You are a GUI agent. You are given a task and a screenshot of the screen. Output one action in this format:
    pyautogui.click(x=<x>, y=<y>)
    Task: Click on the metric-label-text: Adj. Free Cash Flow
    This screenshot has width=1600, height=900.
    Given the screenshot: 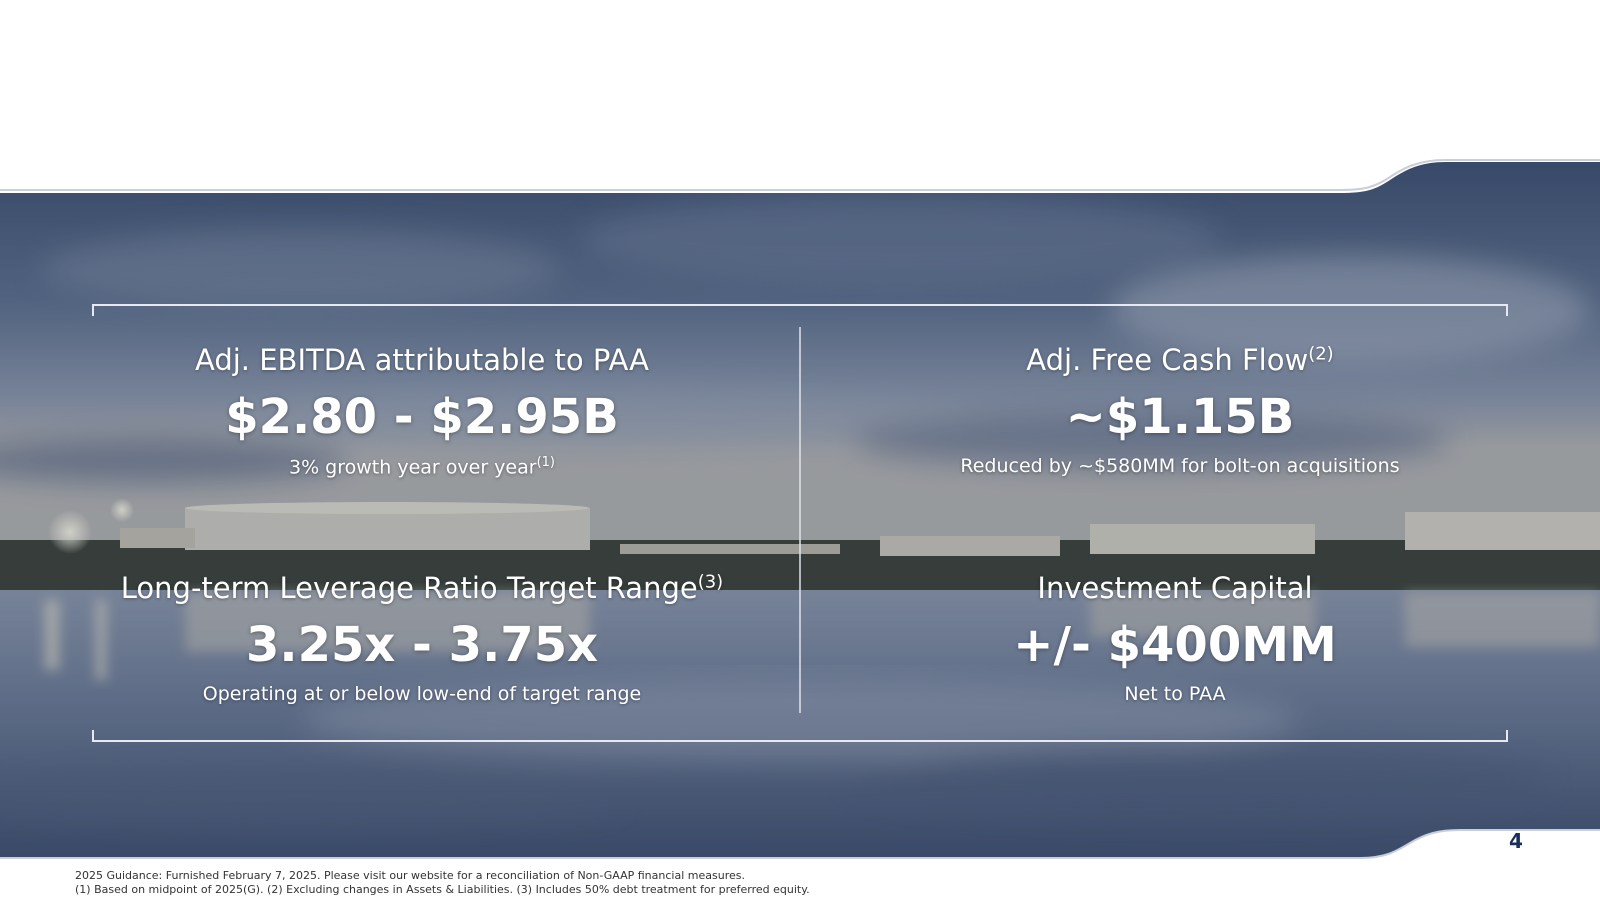 What is the action you would take?
    pyautogui.click(x=1167, y=360)
    